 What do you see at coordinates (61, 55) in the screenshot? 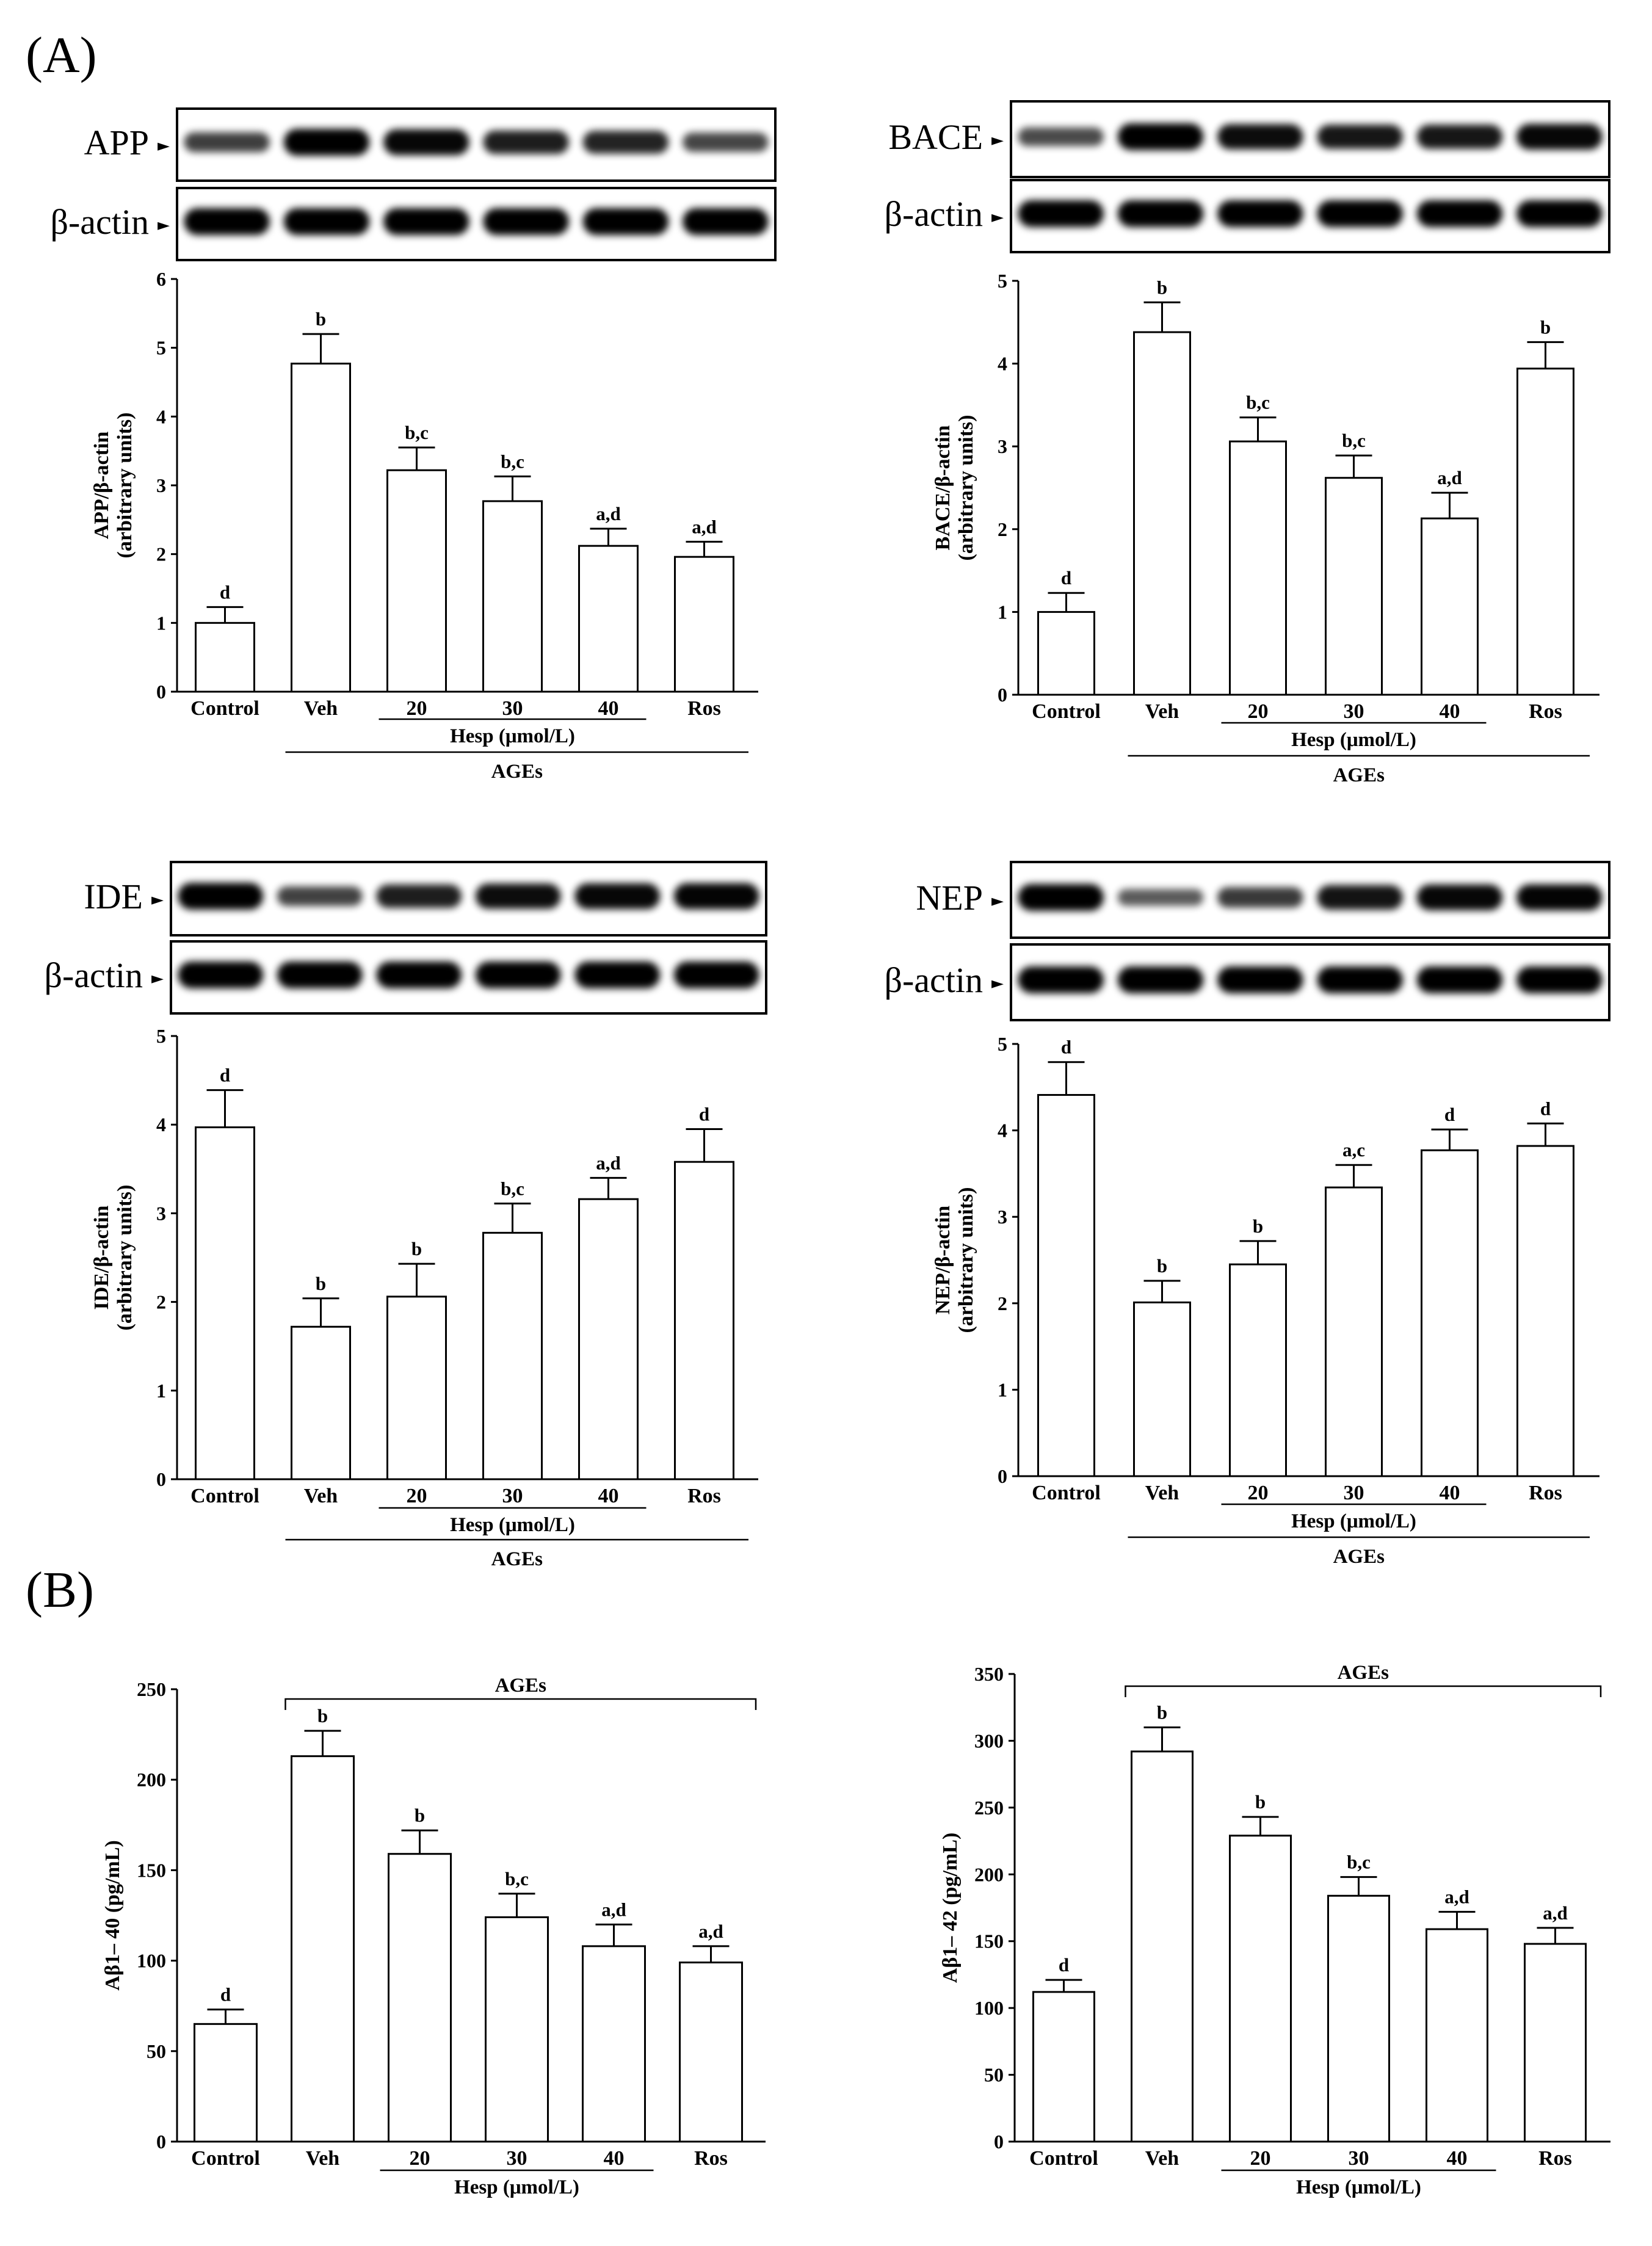
I see `panel-label-a: (A)` at bounding box center [61, 55].